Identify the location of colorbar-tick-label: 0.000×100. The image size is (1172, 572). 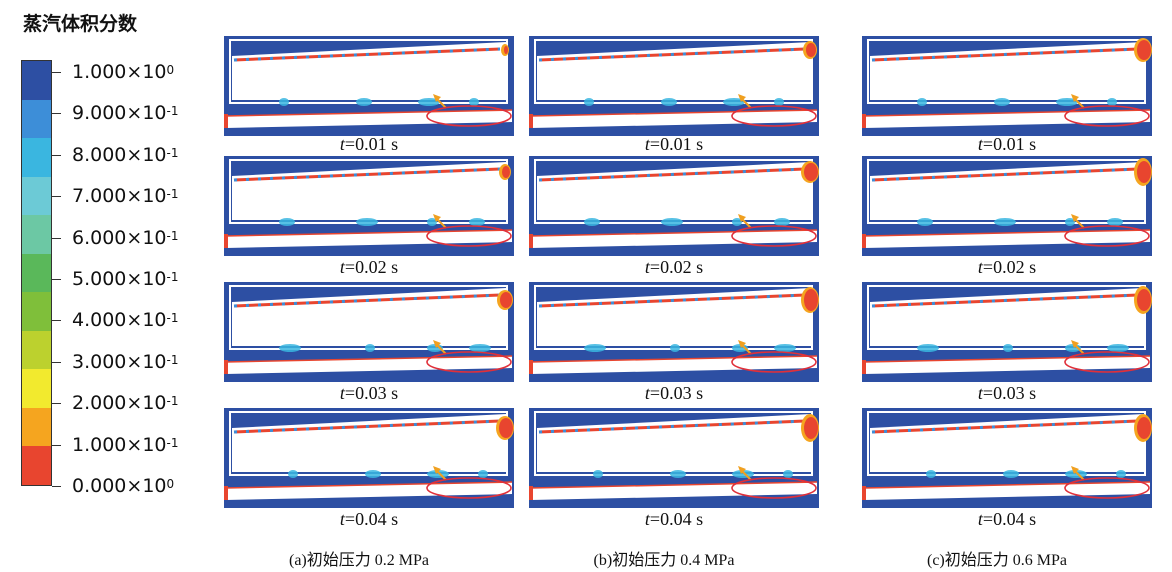
(123, 486).